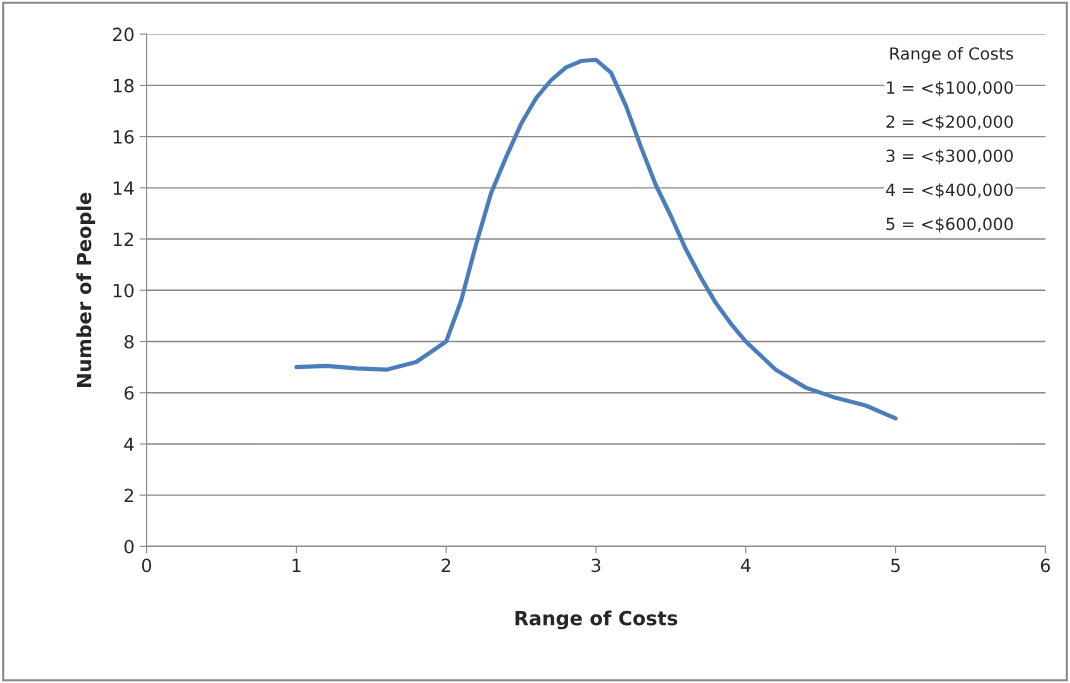 Image resolution: width=1070 pixels, height=683 pixels. What do you see at coordinates (895, 565) in the screenshot?
I see `x-tick-label: 5` at bounding box center [895, 565].